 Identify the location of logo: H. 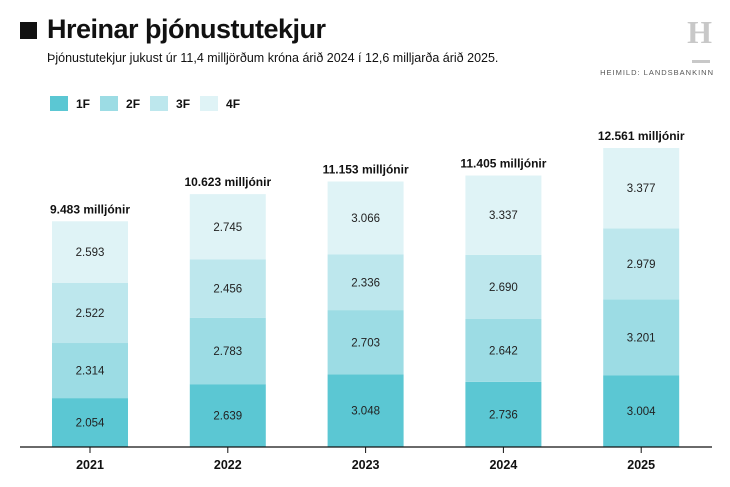
(699, 32).